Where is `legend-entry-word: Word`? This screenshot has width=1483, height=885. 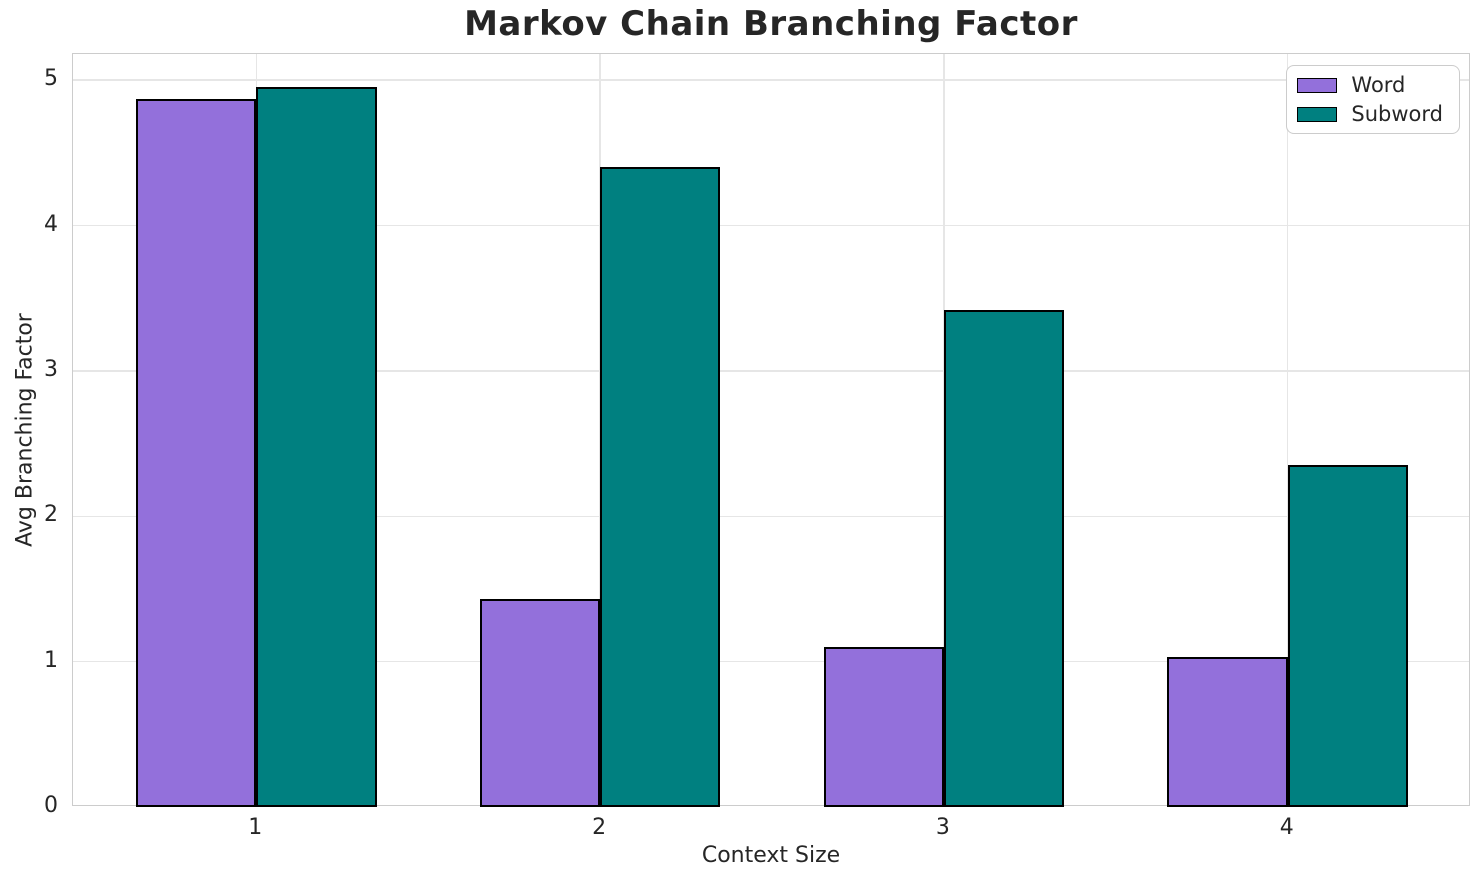
legend-entry-word: Word is located at coordinates (1370, 85).